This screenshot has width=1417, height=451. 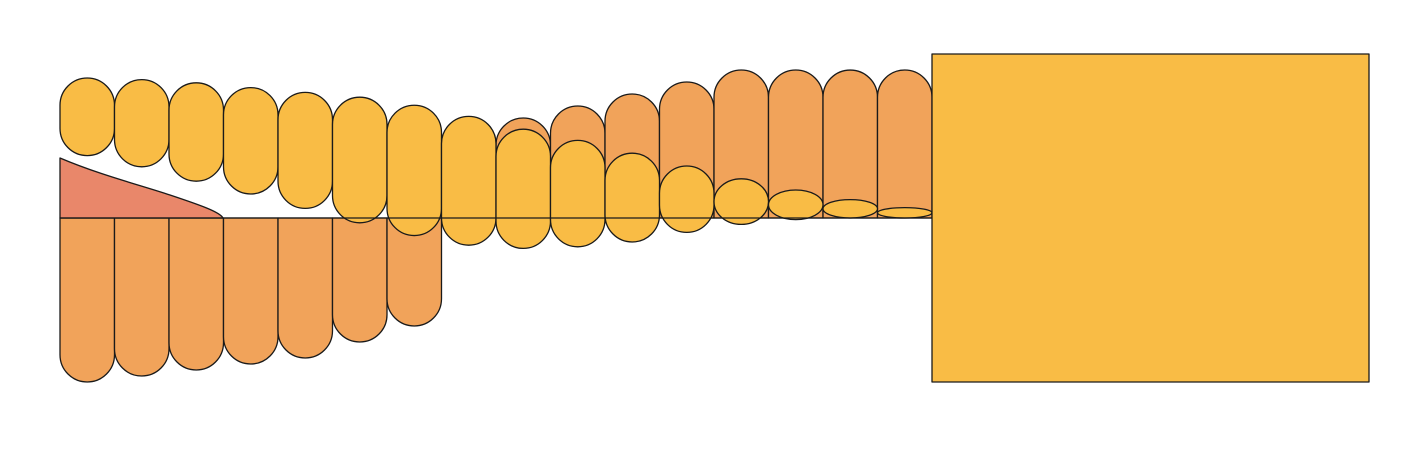 I want to click on accent-wedge, so click(x=141, y=188).